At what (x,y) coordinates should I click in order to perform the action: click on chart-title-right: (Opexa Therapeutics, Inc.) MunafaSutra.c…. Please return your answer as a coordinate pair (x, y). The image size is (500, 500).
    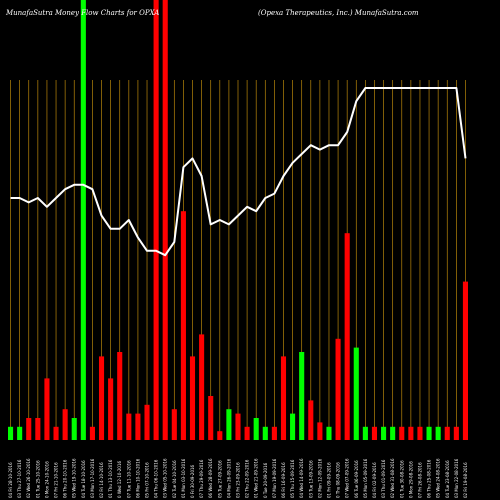
    Looking at the image, I should click on (338, 13).